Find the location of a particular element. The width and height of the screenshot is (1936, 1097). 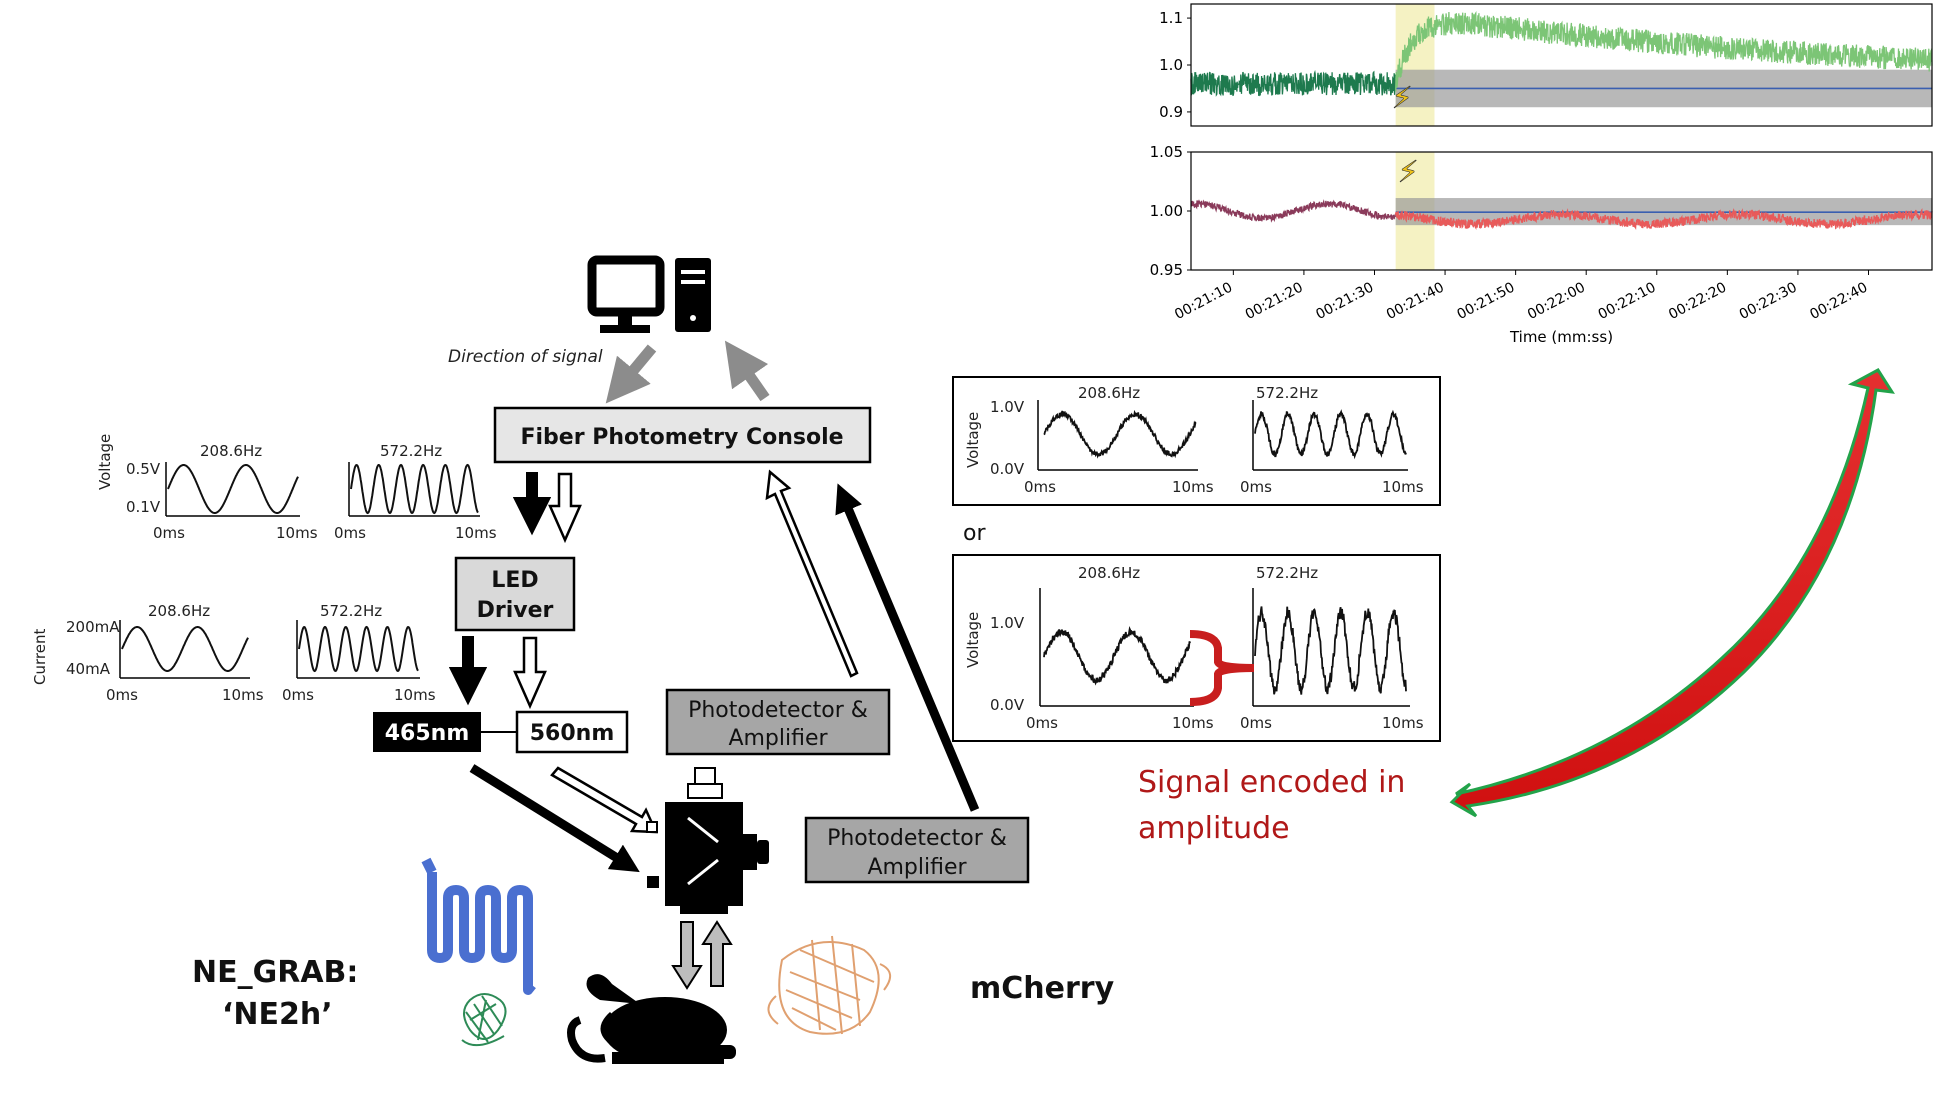

rec1-t0b: 0ms is located at coordinates (1256, 487).